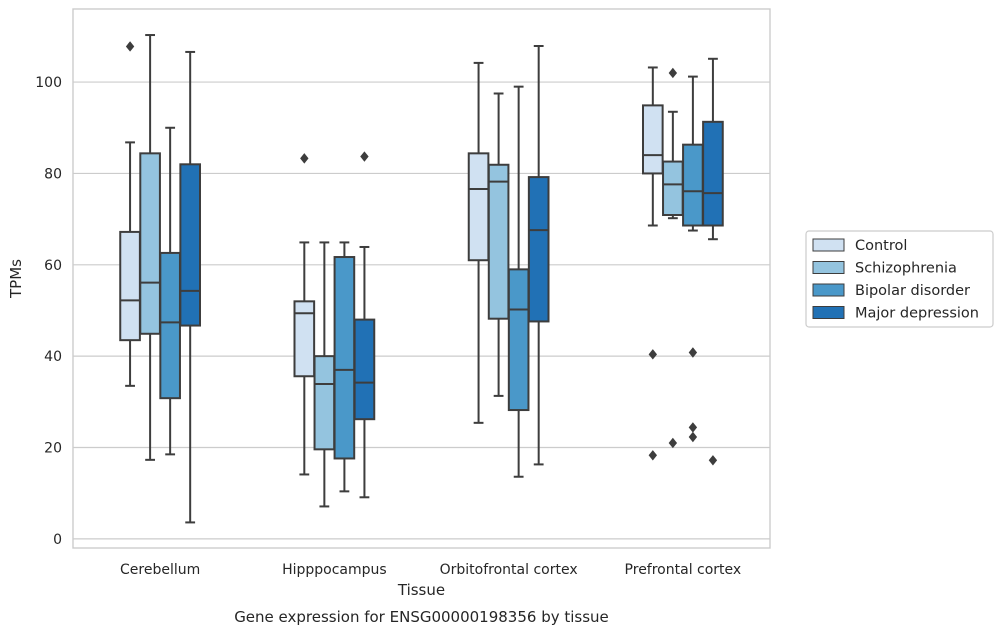 This screenshot has height=634, width=1002. I want to click on y-tick-label: 20, so click(53, 449).